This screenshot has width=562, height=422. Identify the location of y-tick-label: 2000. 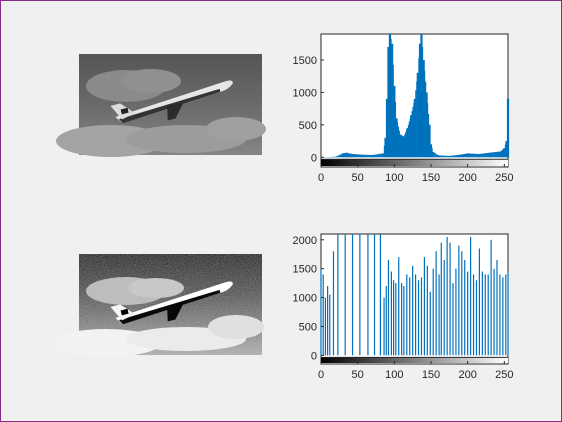
(305, 241).